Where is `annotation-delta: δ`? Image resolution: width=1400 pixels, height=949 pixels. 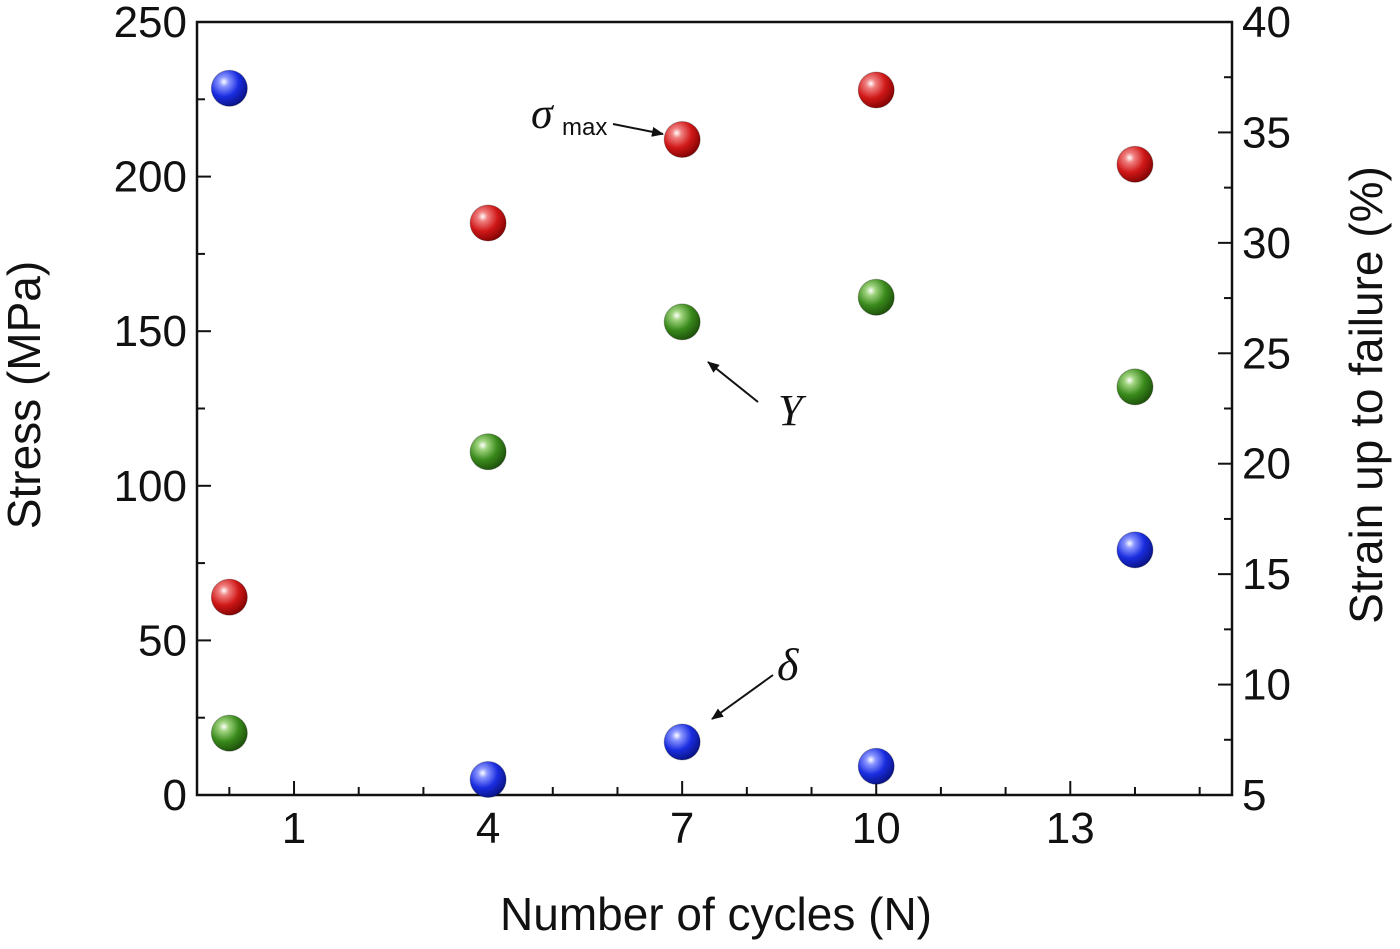
annotation-delta: δ is located at coordinates (755, 679).